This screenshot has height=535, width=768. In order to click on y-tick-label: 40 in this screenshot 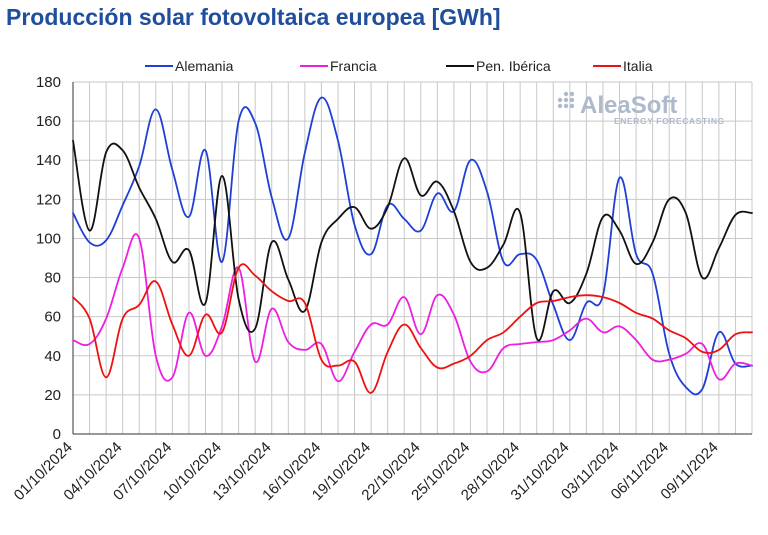, I will do `click(52, 356)`.